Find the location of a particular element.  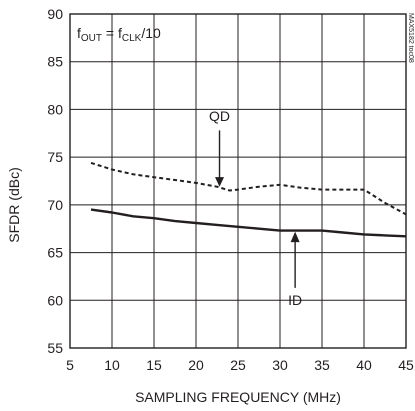

x-tick-label: 45 is located at coordinates (406, 365).